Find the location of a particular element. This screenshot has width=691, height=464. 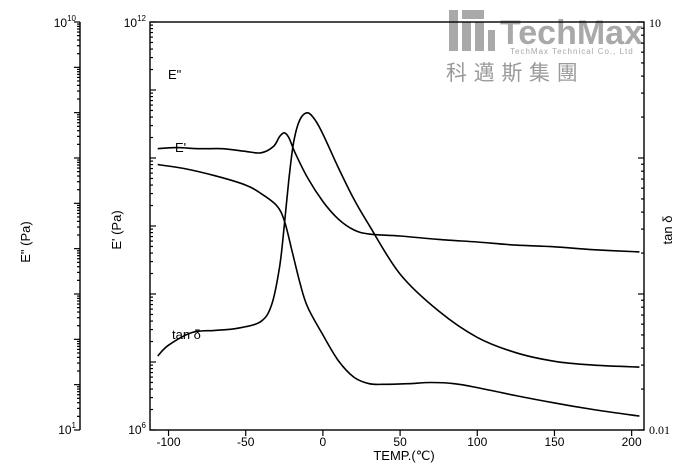

x-tick-label: 200 is located at coordinates (632, 442).